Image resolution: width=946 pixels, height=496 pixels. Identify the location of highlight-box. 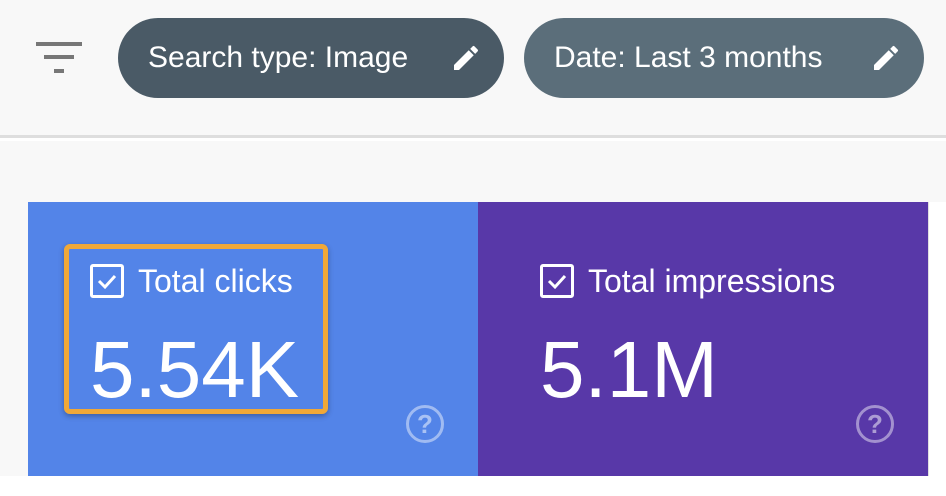
(196, 329).